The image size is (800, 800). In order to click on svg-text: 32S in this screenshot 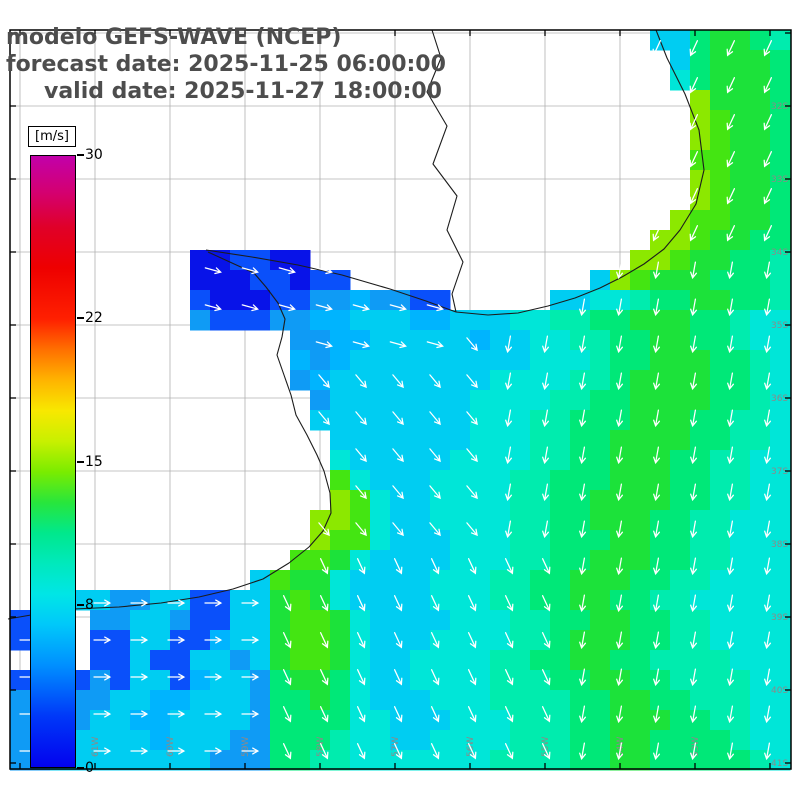, I will do `click(779, 107)`.